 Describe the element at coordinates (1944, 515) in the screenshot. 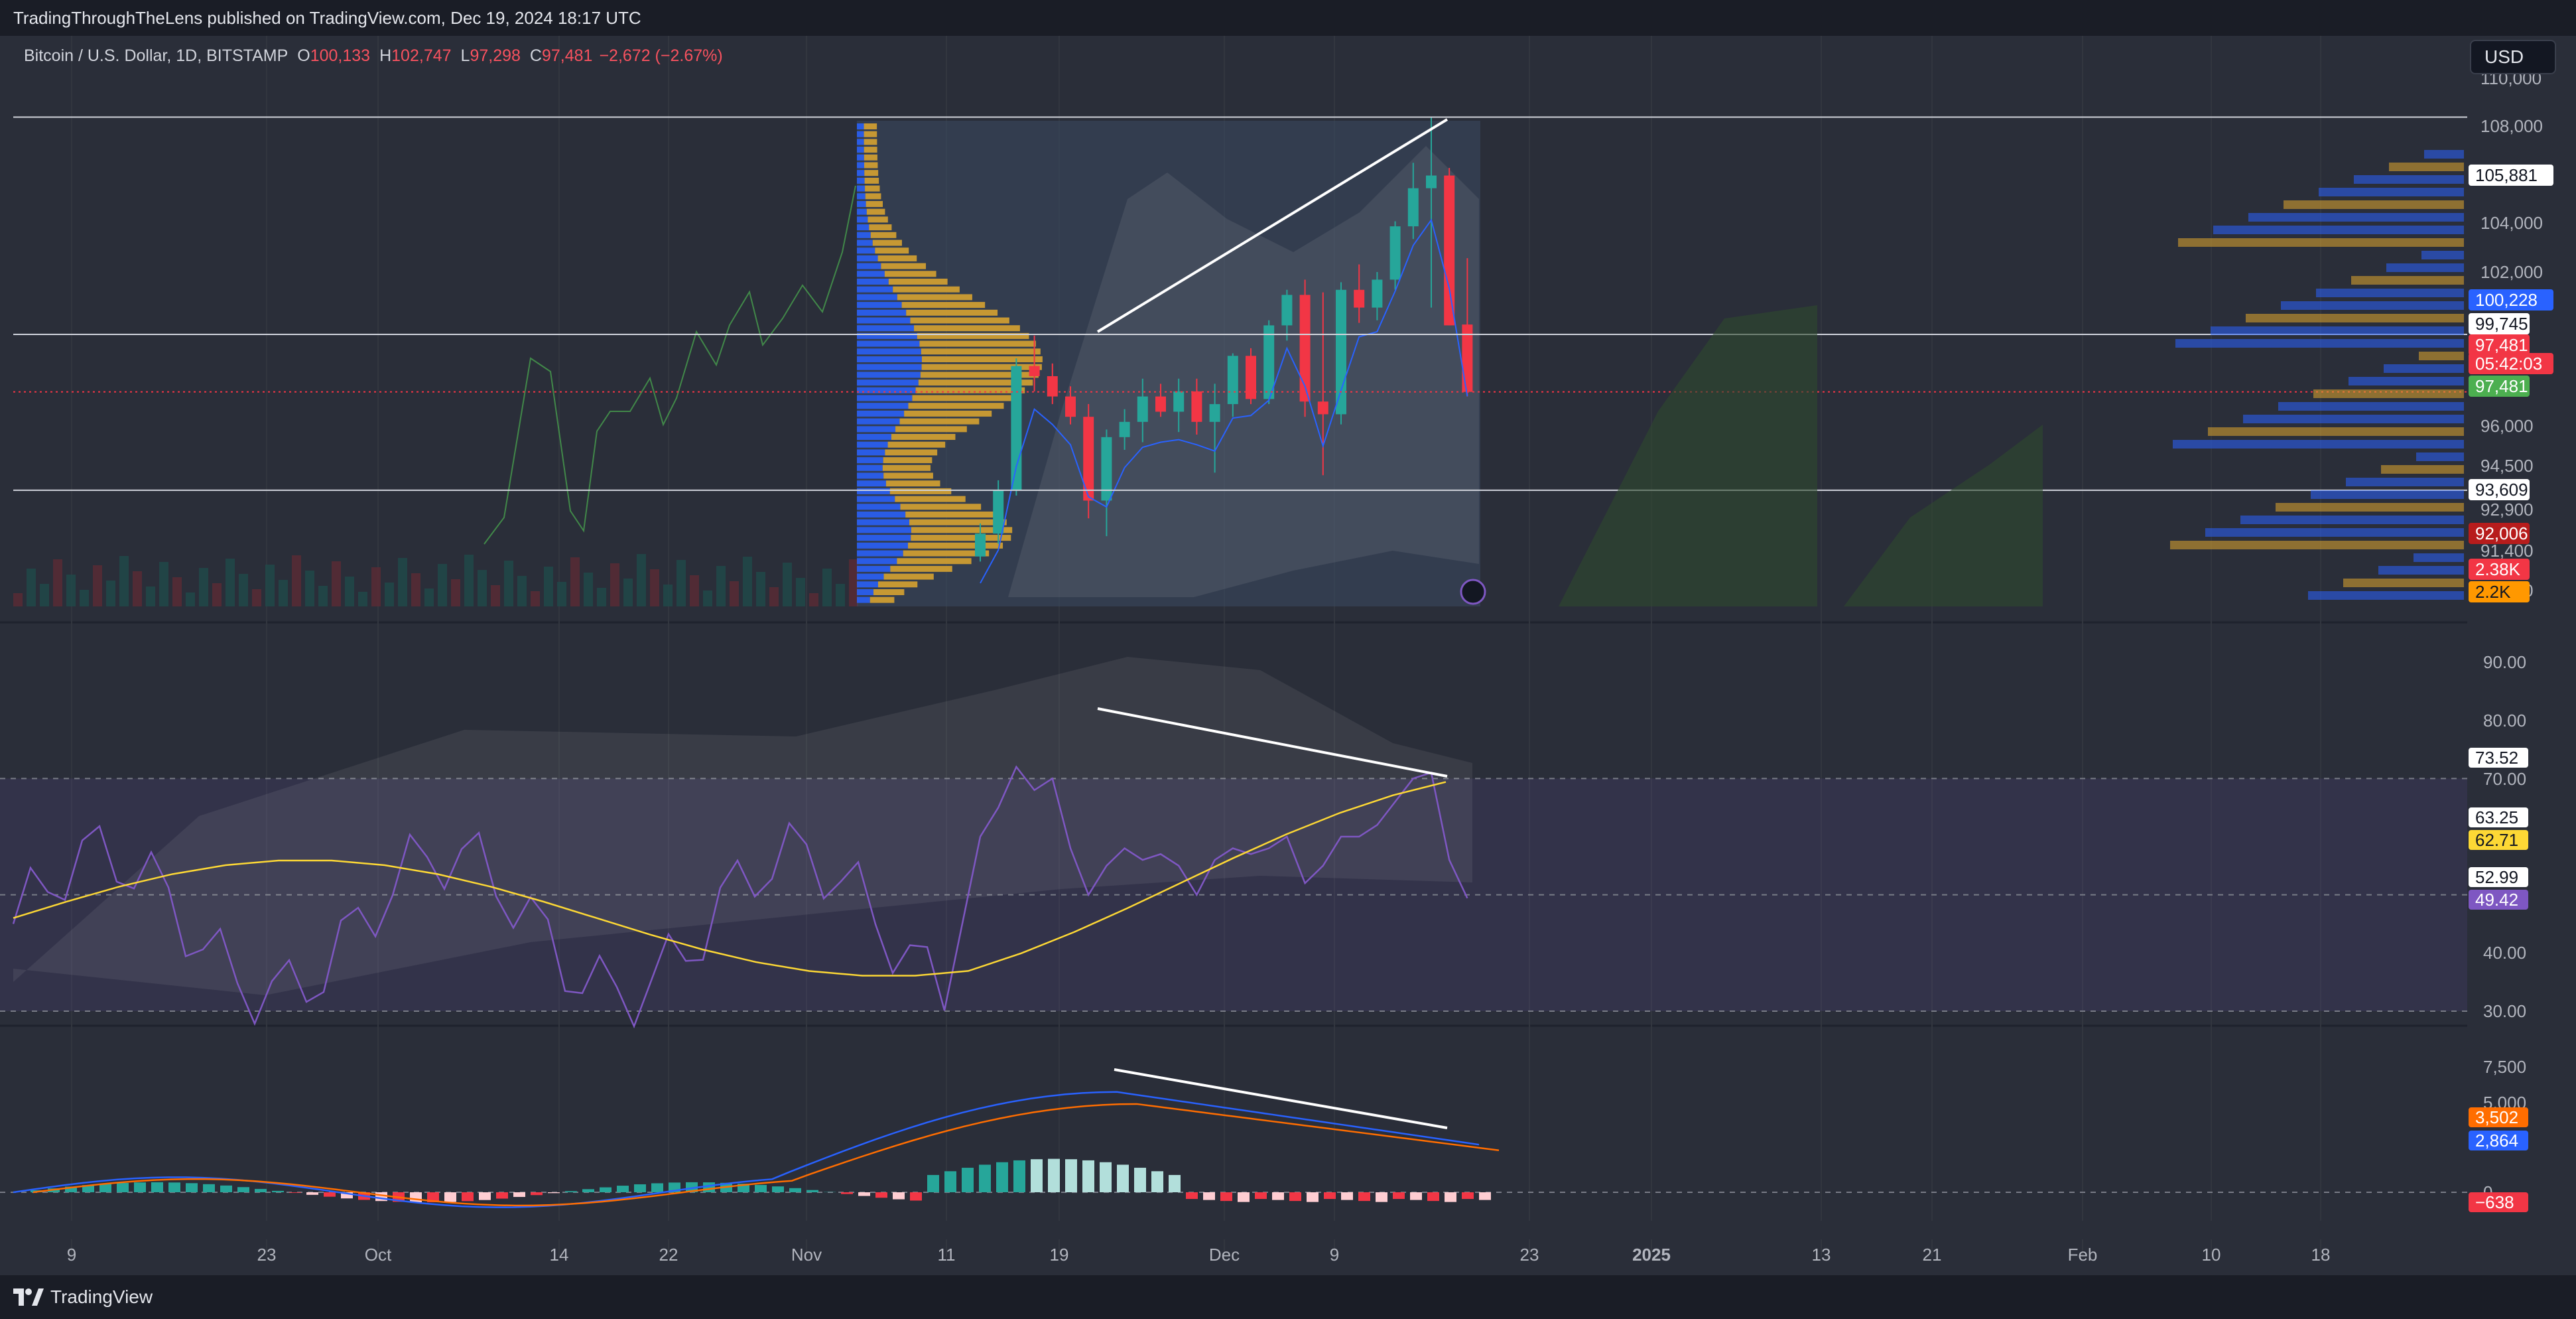

I see `projection-area` at that location.